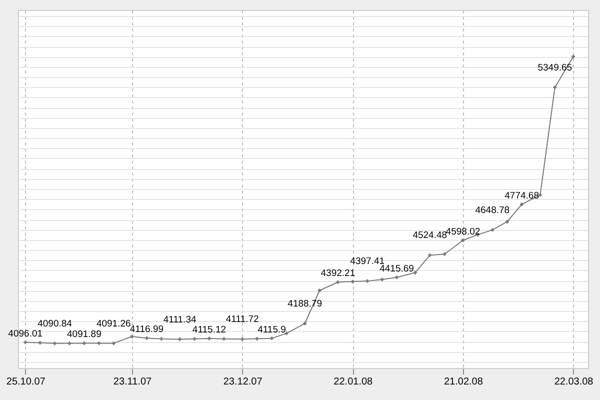 Image resolution: width=600 pixels, height=400 pixels. What do you see at coordinates (147, 330) in the screenshot?
I see `data-label: 4116.99` at bounding box center [147, 330].